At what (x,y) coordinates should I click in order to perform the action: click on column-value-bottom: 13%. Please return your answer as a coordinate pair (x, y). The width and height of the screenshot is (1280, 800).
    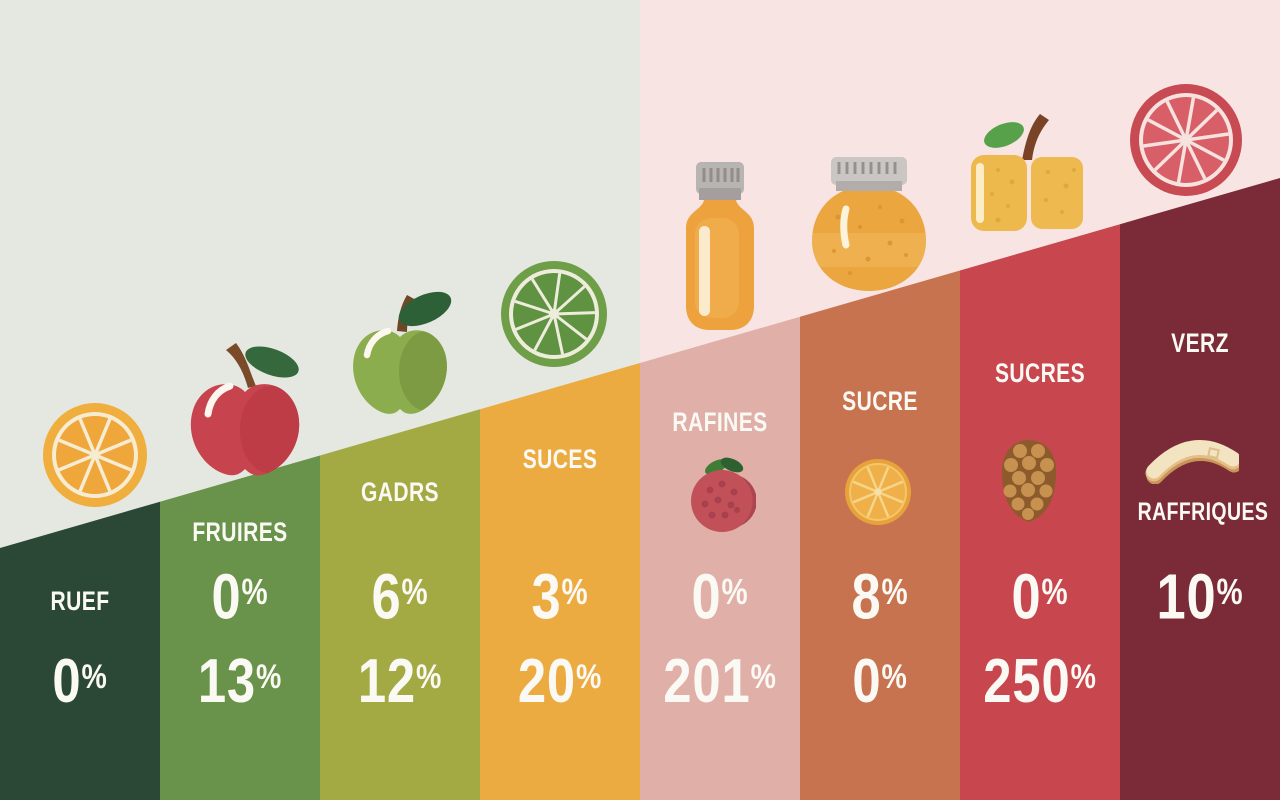
    Looking at the image, I should click on (240, 681).